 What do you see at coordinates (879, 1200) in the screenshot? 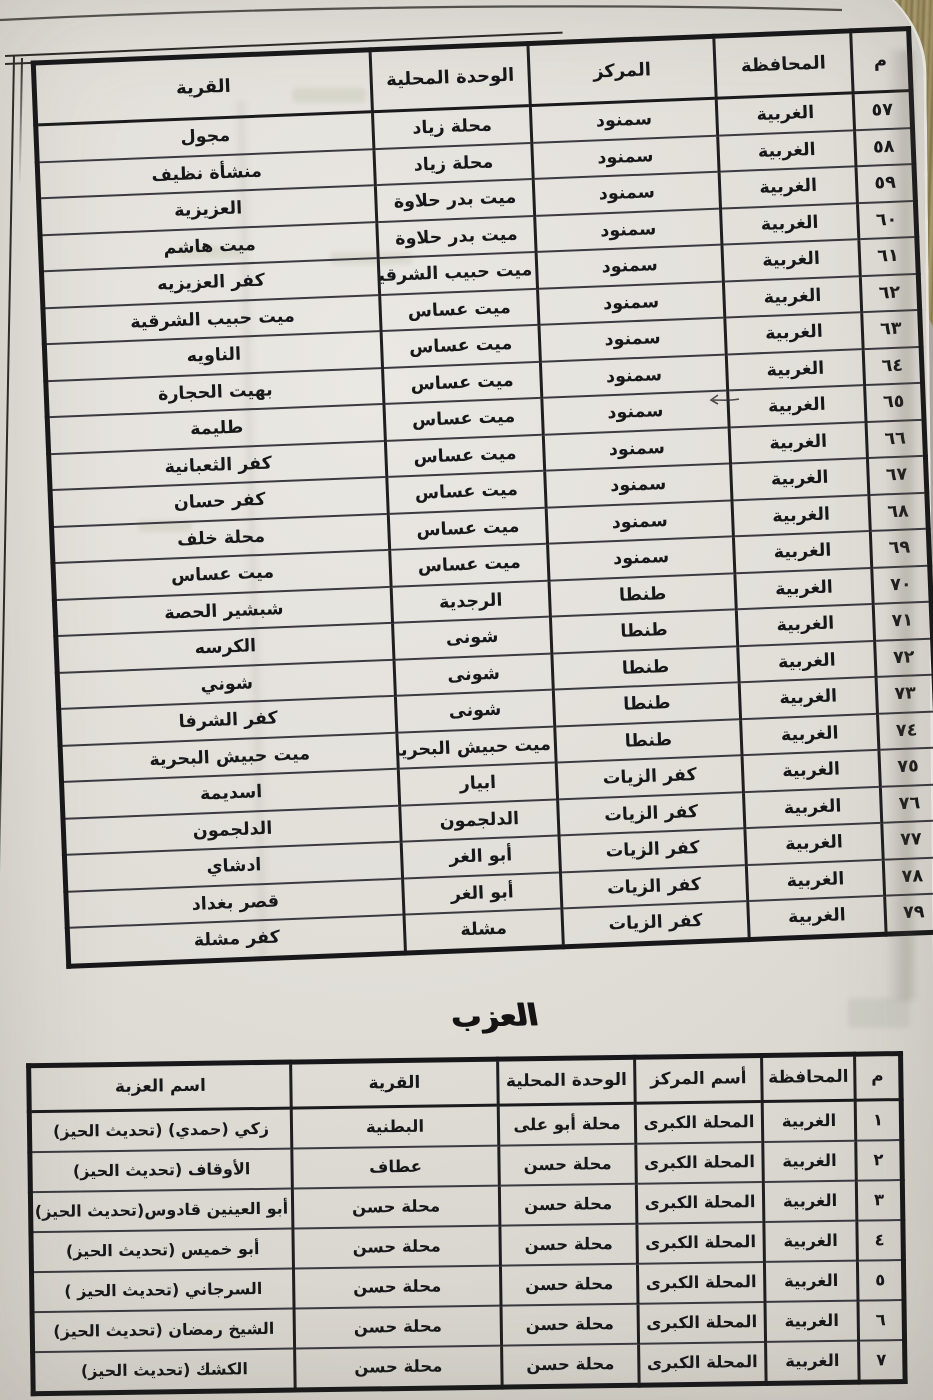
I see `cell-serial: ٣` at bounding box center [879, 1200].